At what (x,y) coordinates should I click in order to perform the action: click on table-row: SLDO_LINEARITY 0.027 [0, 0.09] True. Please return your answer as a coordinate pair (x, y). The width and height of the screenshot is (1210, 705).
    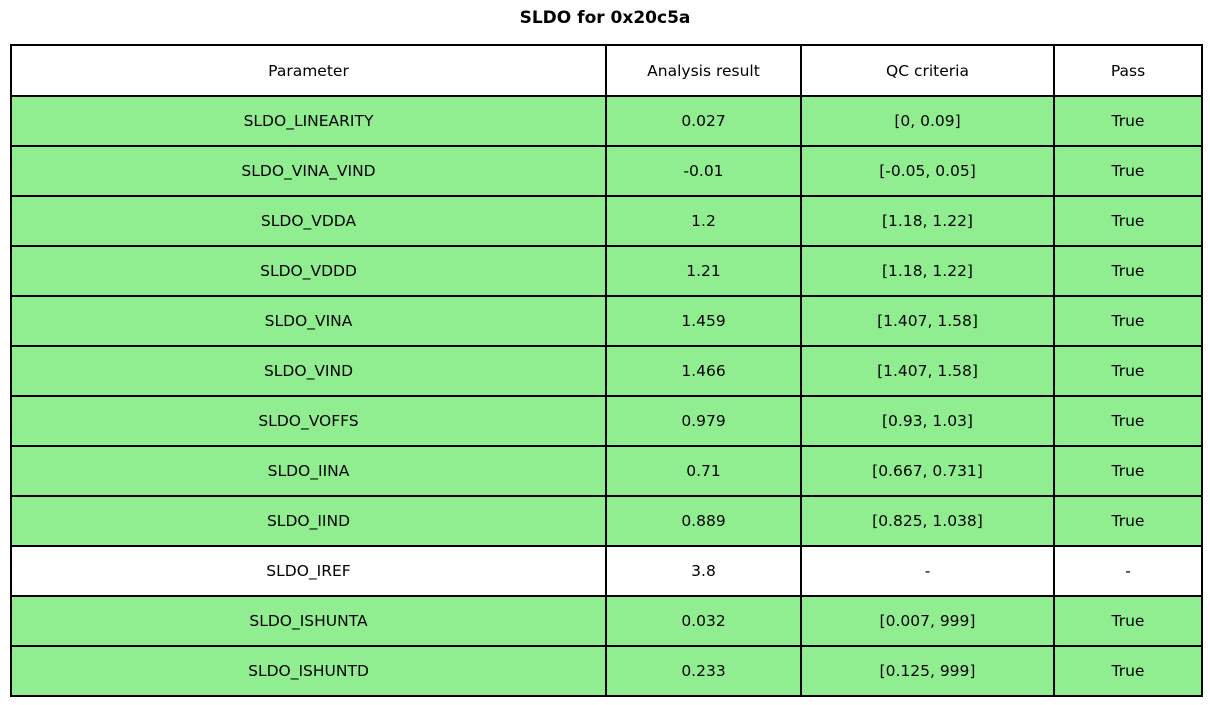
    Looking at the image, I should click on (606, 121).